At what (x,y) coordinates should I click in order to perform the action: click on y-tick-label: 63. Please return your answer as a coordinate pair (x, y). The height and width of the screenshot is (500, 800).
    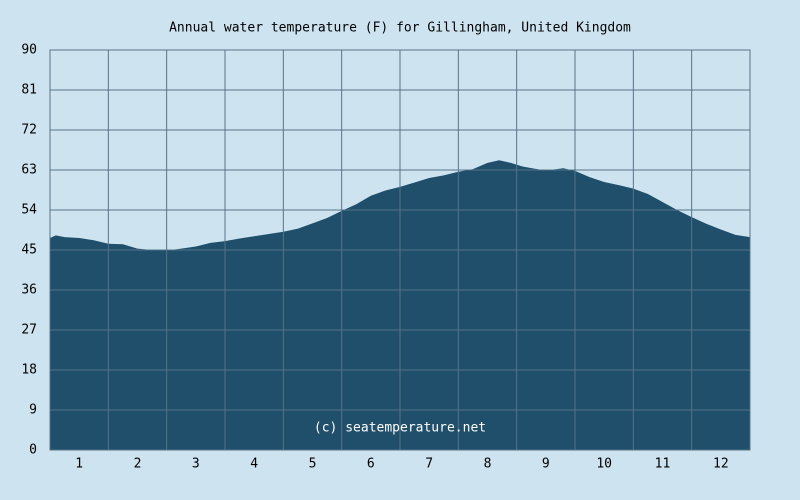
    Looking at the image, I should click on (29, 170).